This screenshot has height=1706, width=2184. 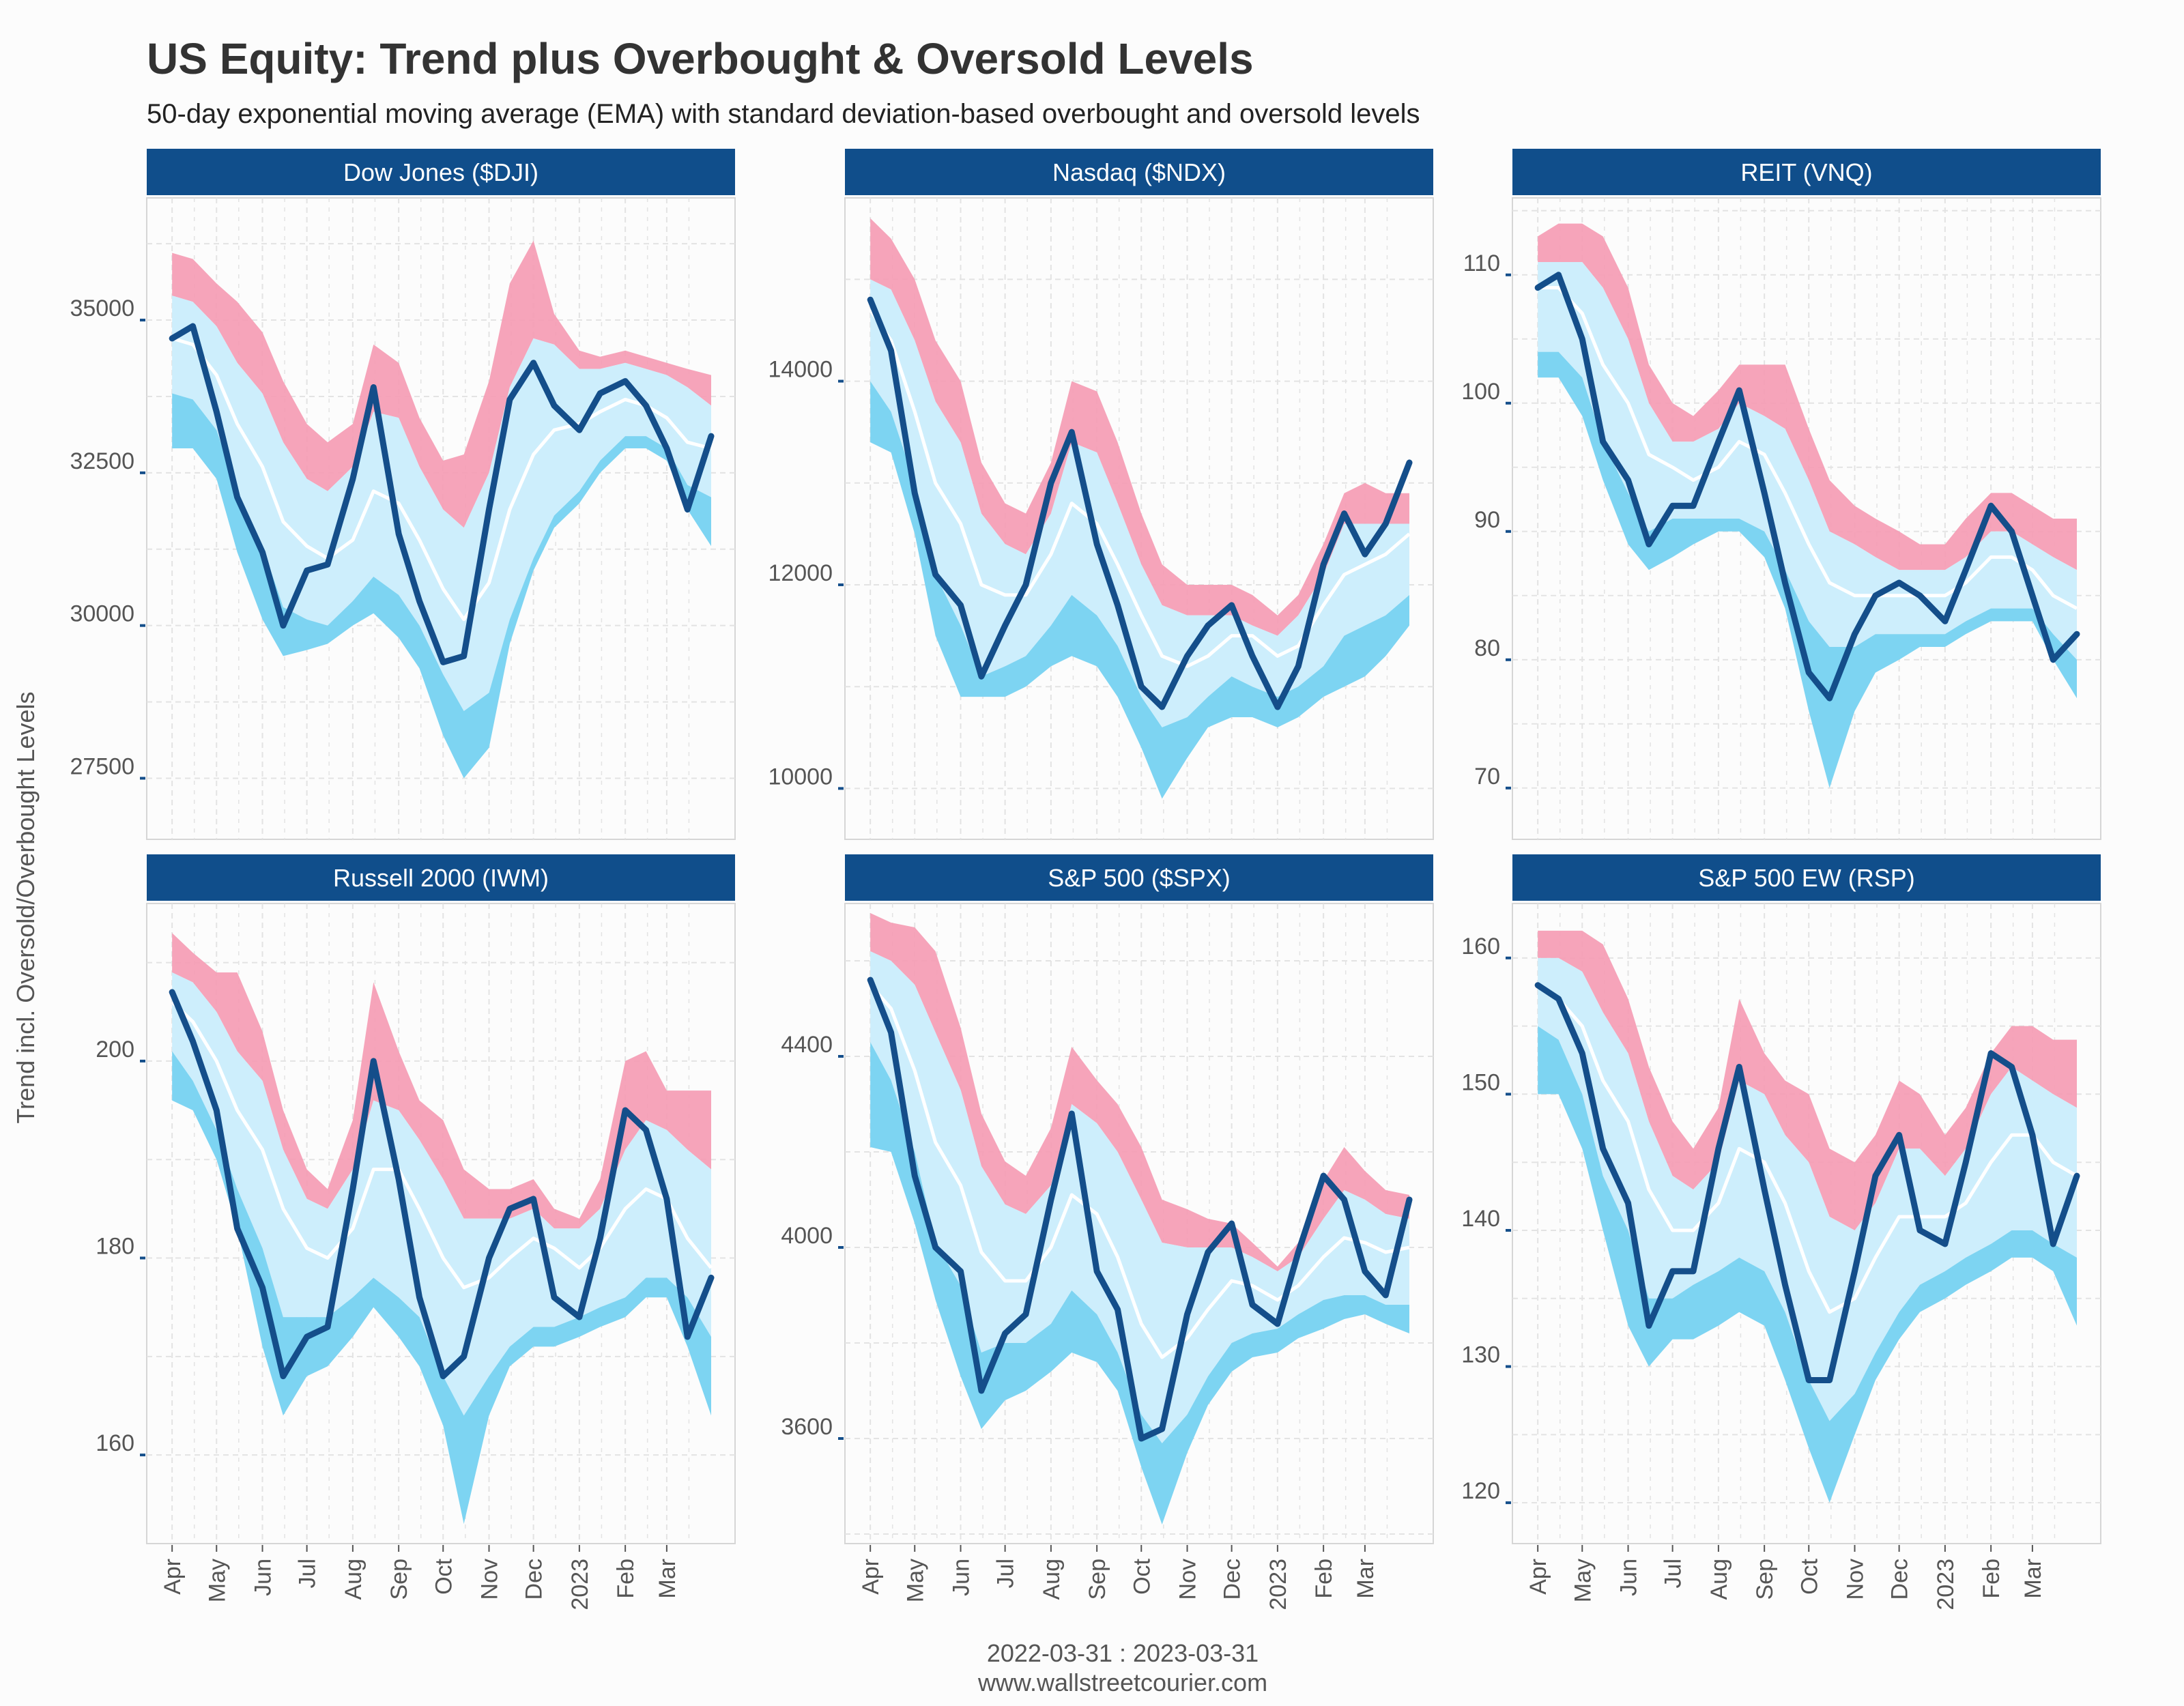 What do you see at coordinates (807, 1427) in the screenshot?
I see `y-tick-label: 3600` at bounding box center [807, 1427].